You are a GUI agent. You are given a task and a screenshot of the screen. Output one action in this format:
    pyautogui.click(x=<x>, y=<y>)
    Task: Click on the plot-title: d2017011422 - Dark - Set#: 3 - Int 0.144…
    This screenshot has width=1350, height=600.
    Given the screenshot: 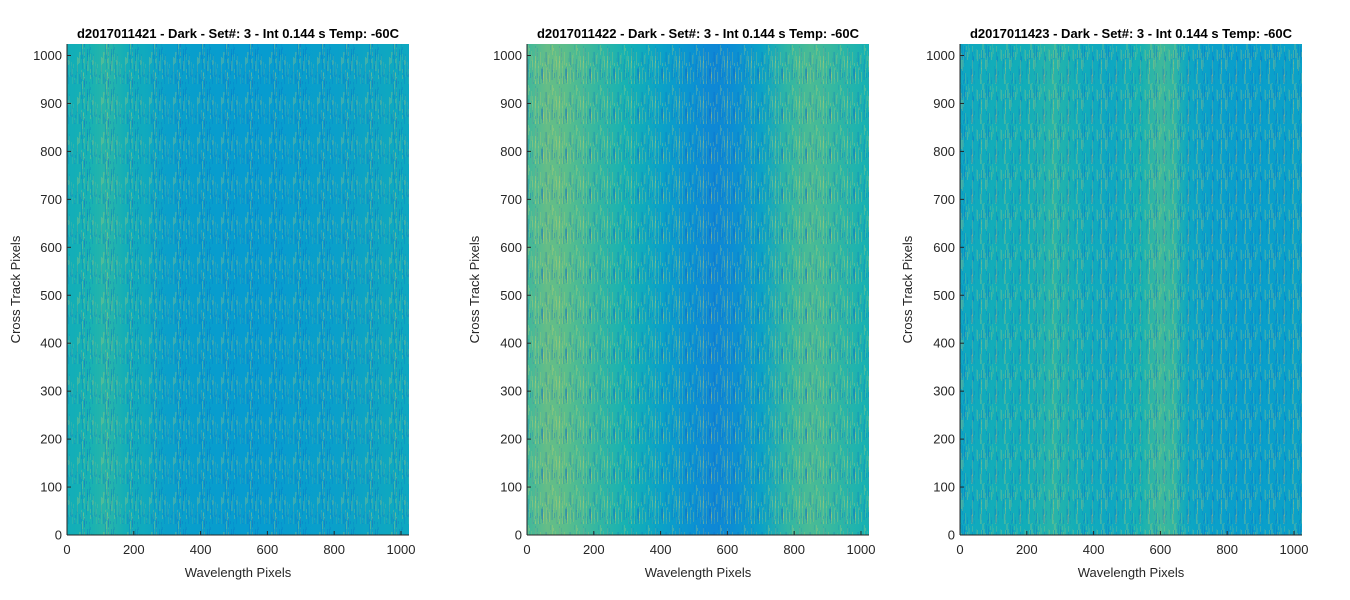 What is the action you would take?
    pyautogui.click(x=698, y=33)
    